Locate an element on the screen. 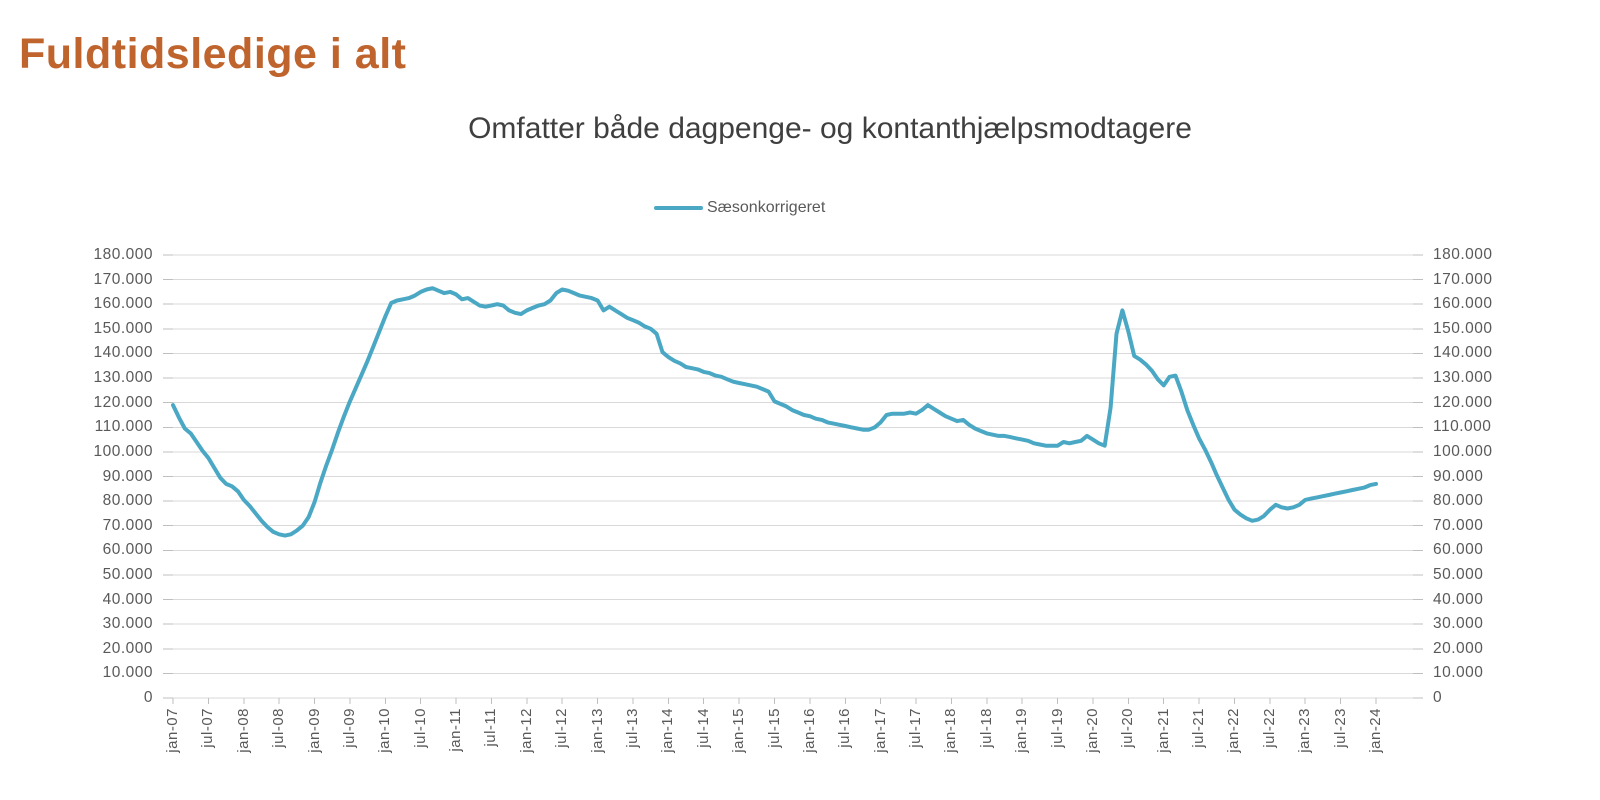 The width and height of the screenshot is (1600, 800). y-axis-label-right: 50.000 is located at coordinates (1458, 574).